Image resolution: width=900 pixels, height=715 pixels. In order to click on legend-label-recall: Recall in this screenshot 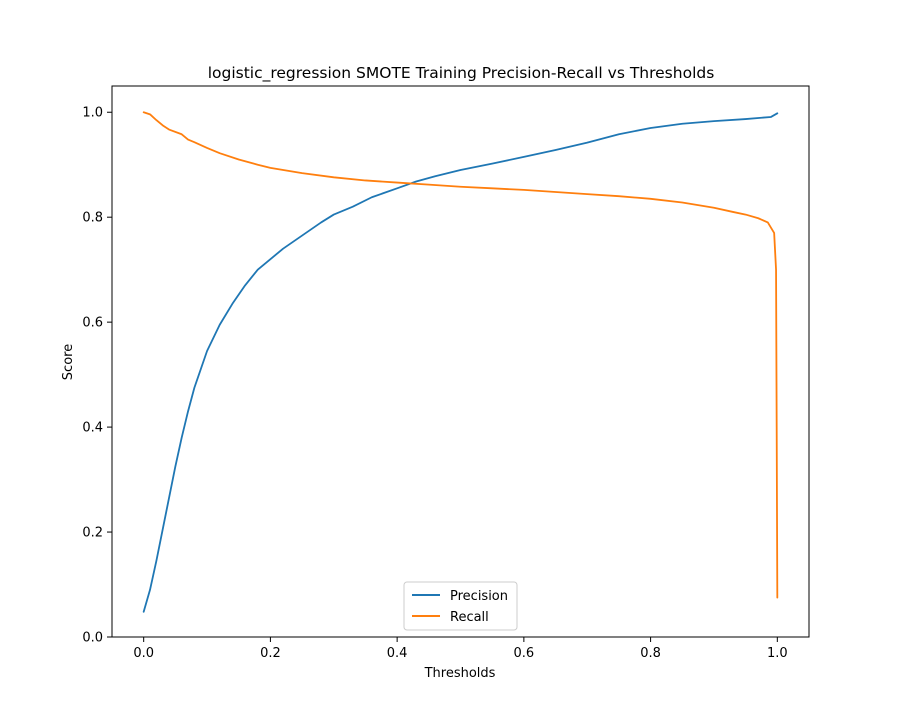, I will do `click(469, 617)`.